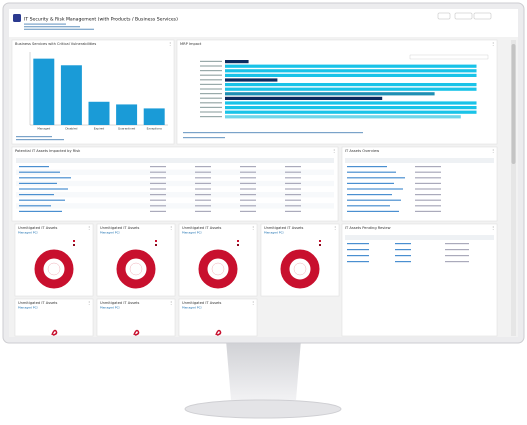  Describe the element at coordinates (48, 151) in the screenshot. I see `panel-title: Potential IT Assets Impacted by Risk` at that location.